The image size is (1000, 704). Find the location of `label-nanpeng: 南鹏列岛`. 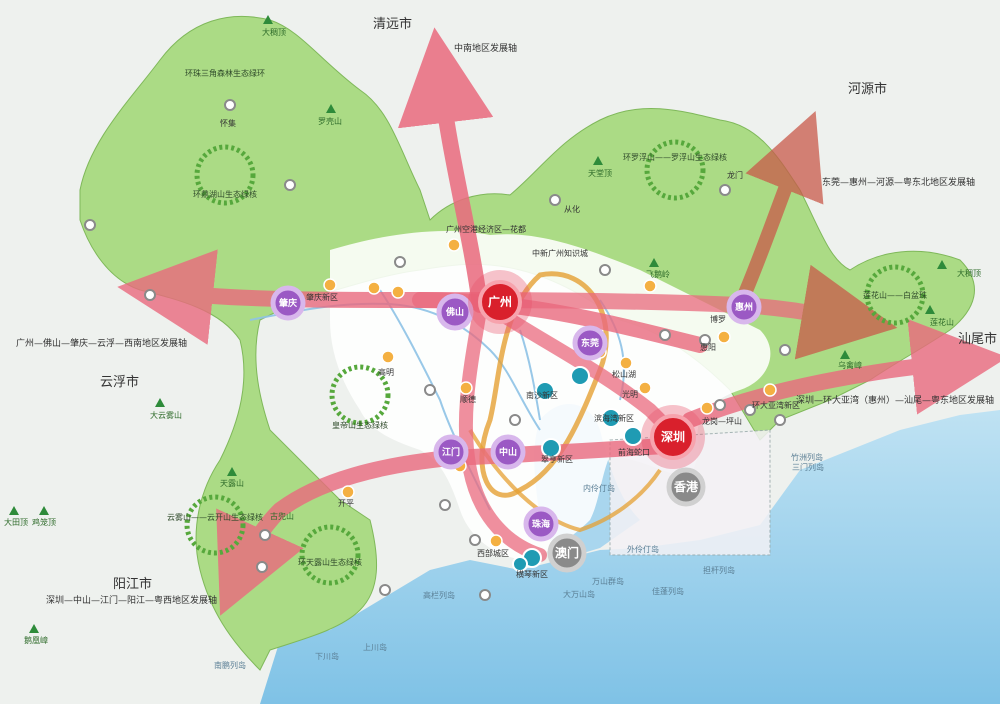

label-nanpeng: 南鹏列岛 is located at coordinates (230, 665).